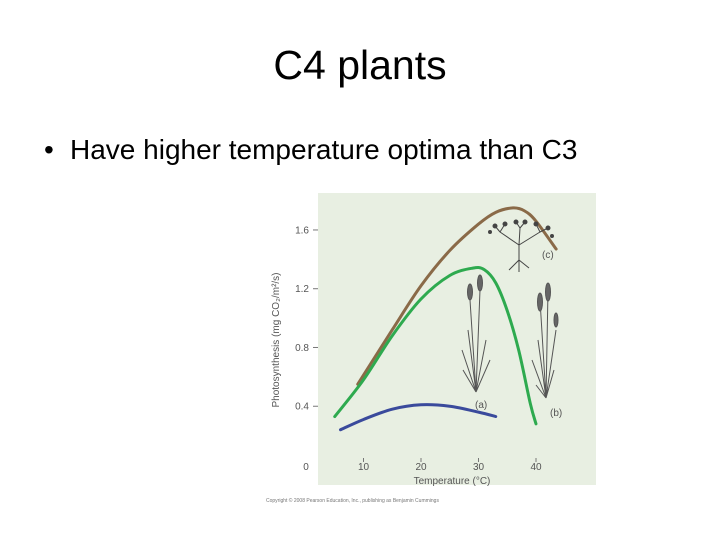 The width and height of the screenshot is (720, 540). Describe the element at coordinates (435, 346) in the screenshot. I see `series-line-b` at that location.